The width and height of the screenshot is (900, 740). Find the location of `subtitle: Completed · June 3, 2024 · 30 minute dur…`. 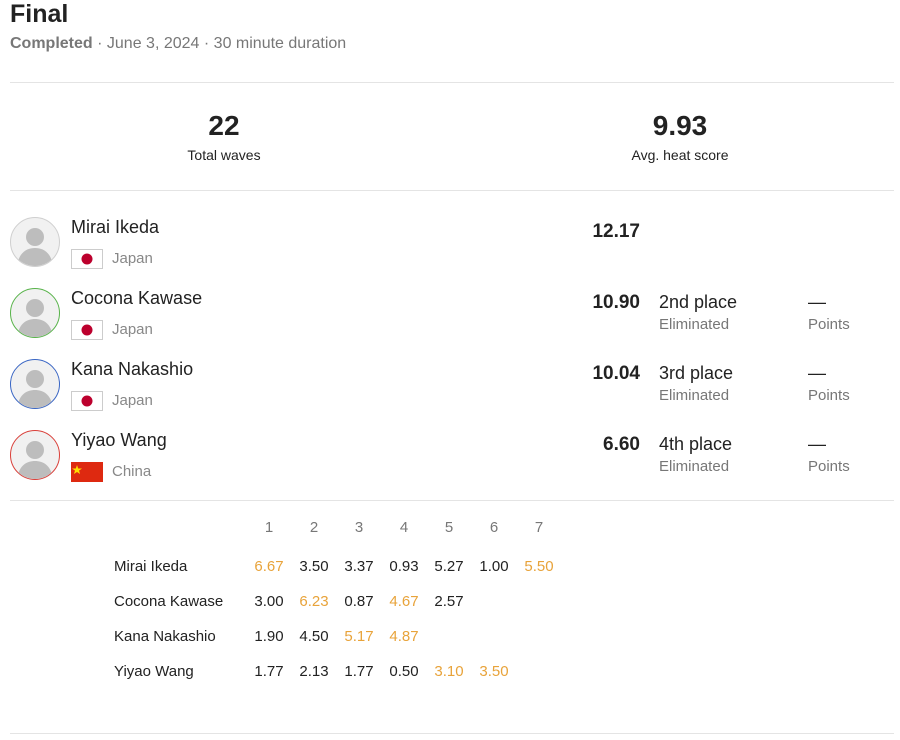

subtitle: Completed · June 3, 2024 · 30 minute dur… is located at coordinates (178, 44).